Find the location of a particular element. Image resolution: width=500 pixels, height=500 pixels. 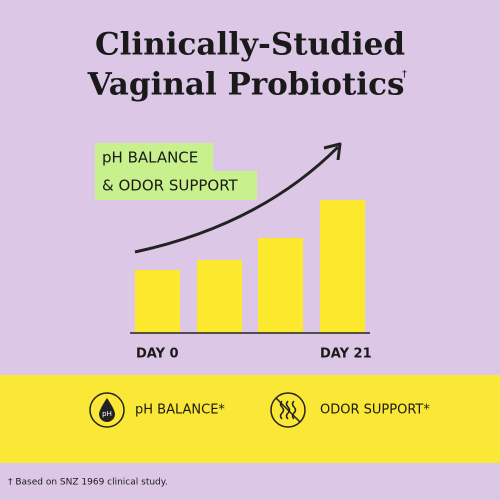

title-line: Clinically-Studied is located at coordinates (250, 45).